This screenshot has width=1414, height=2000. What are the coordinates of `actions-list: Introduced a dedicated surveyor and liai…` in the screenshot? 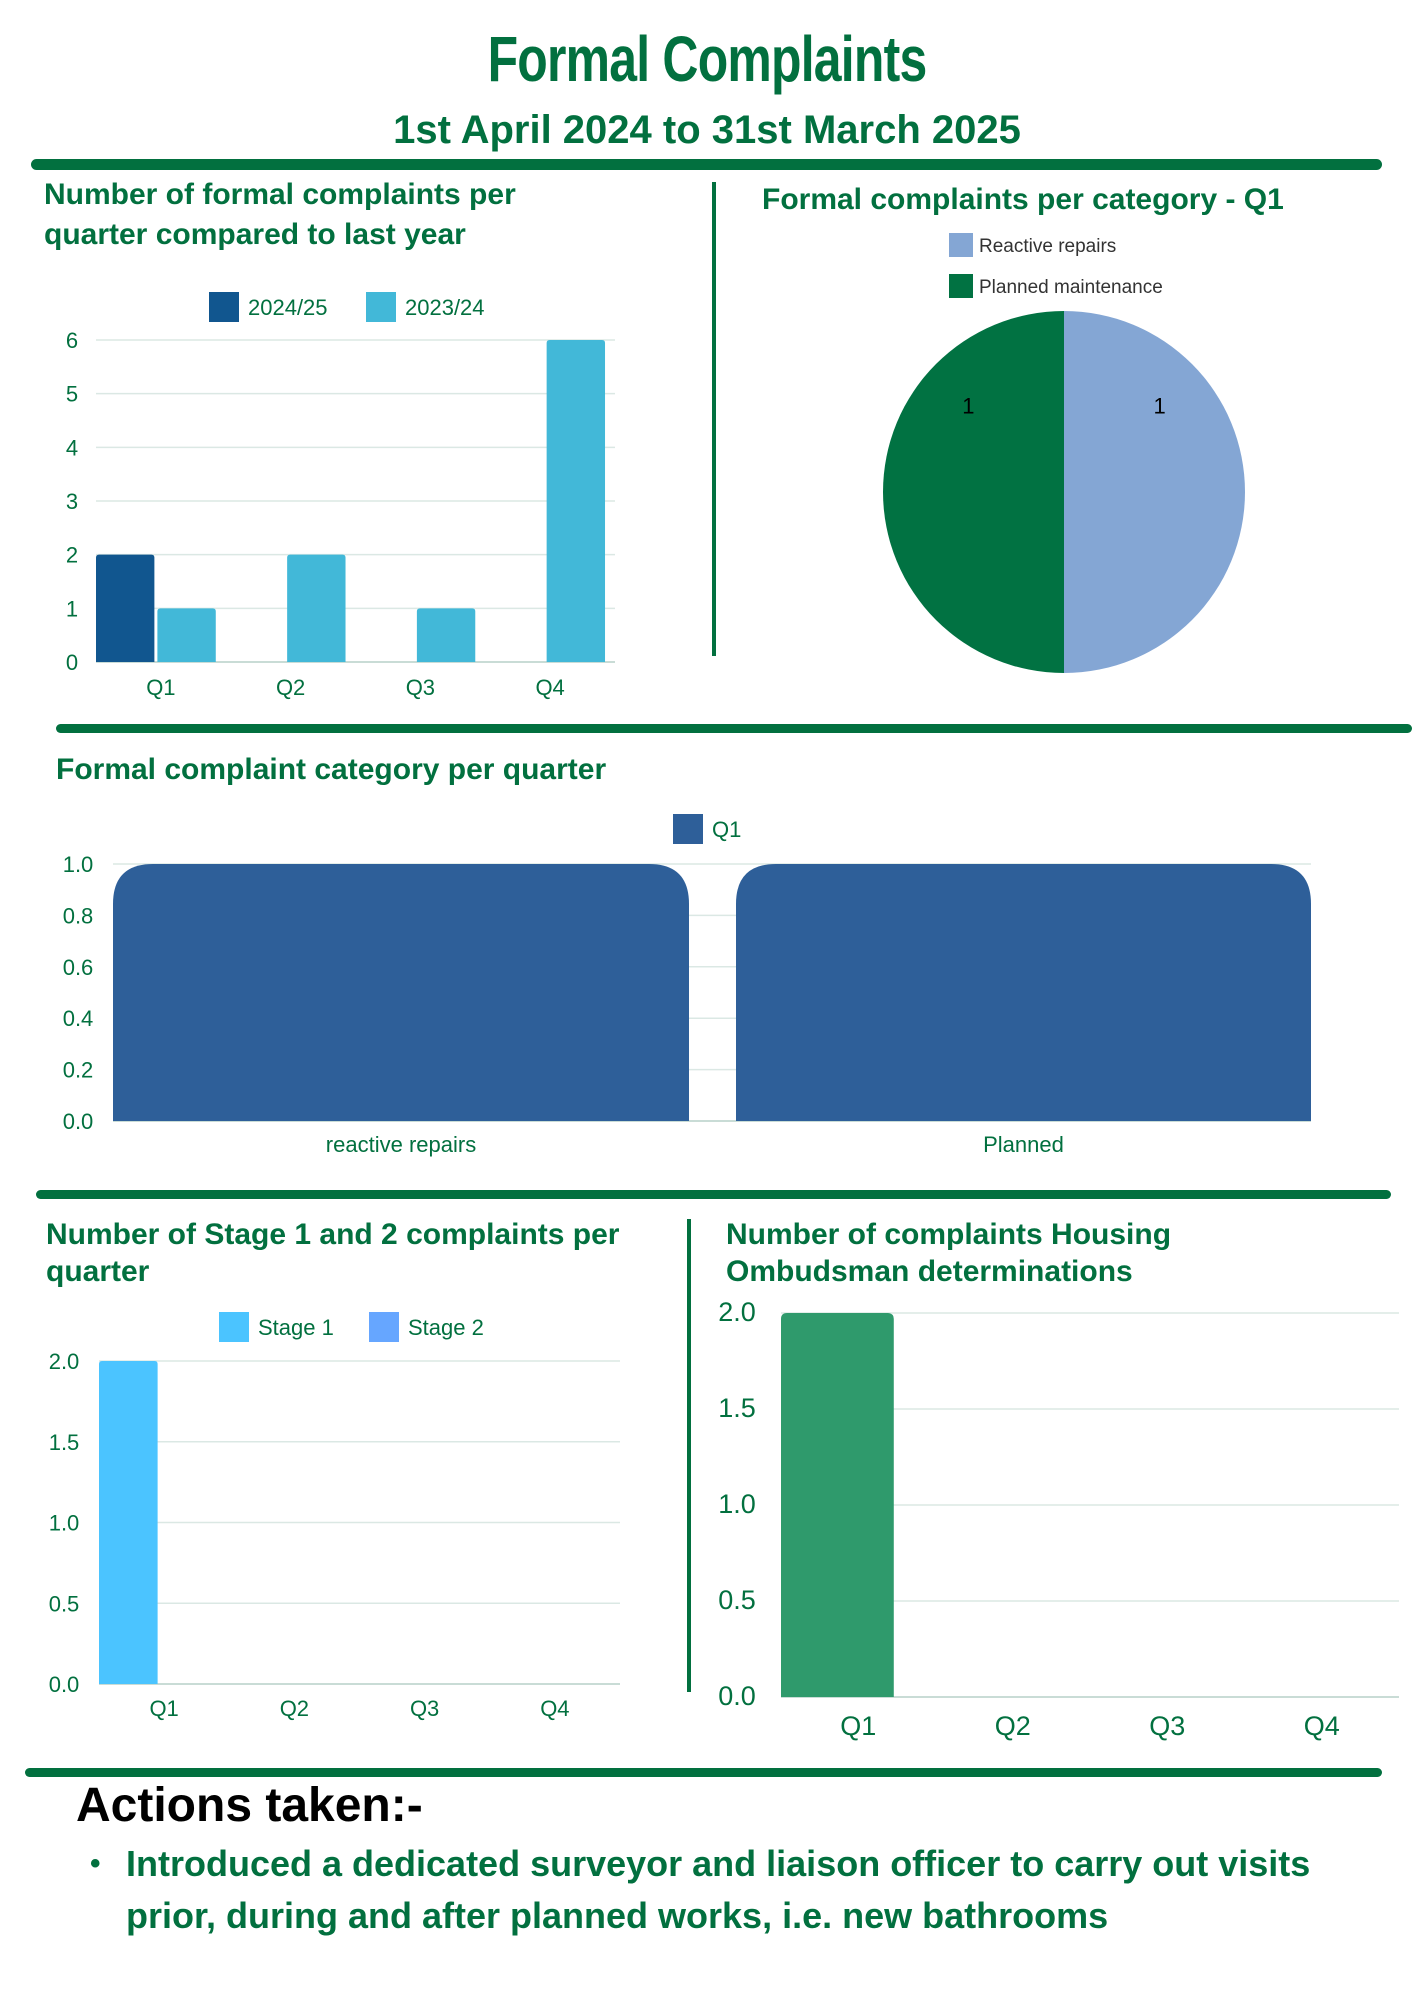 It's located at (740, 1890).